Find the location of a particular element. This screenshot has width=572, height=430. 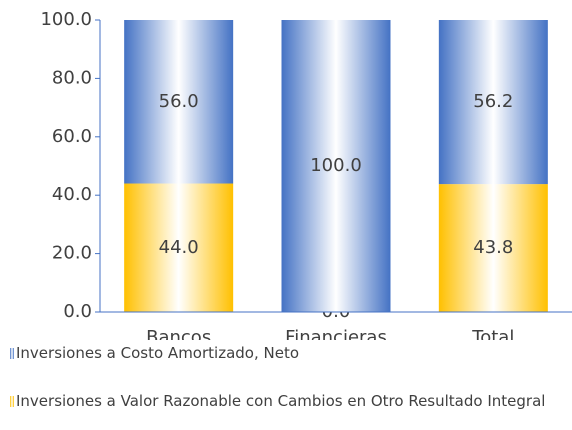

value-label: 43.8 is located at coordinates (493, 247).